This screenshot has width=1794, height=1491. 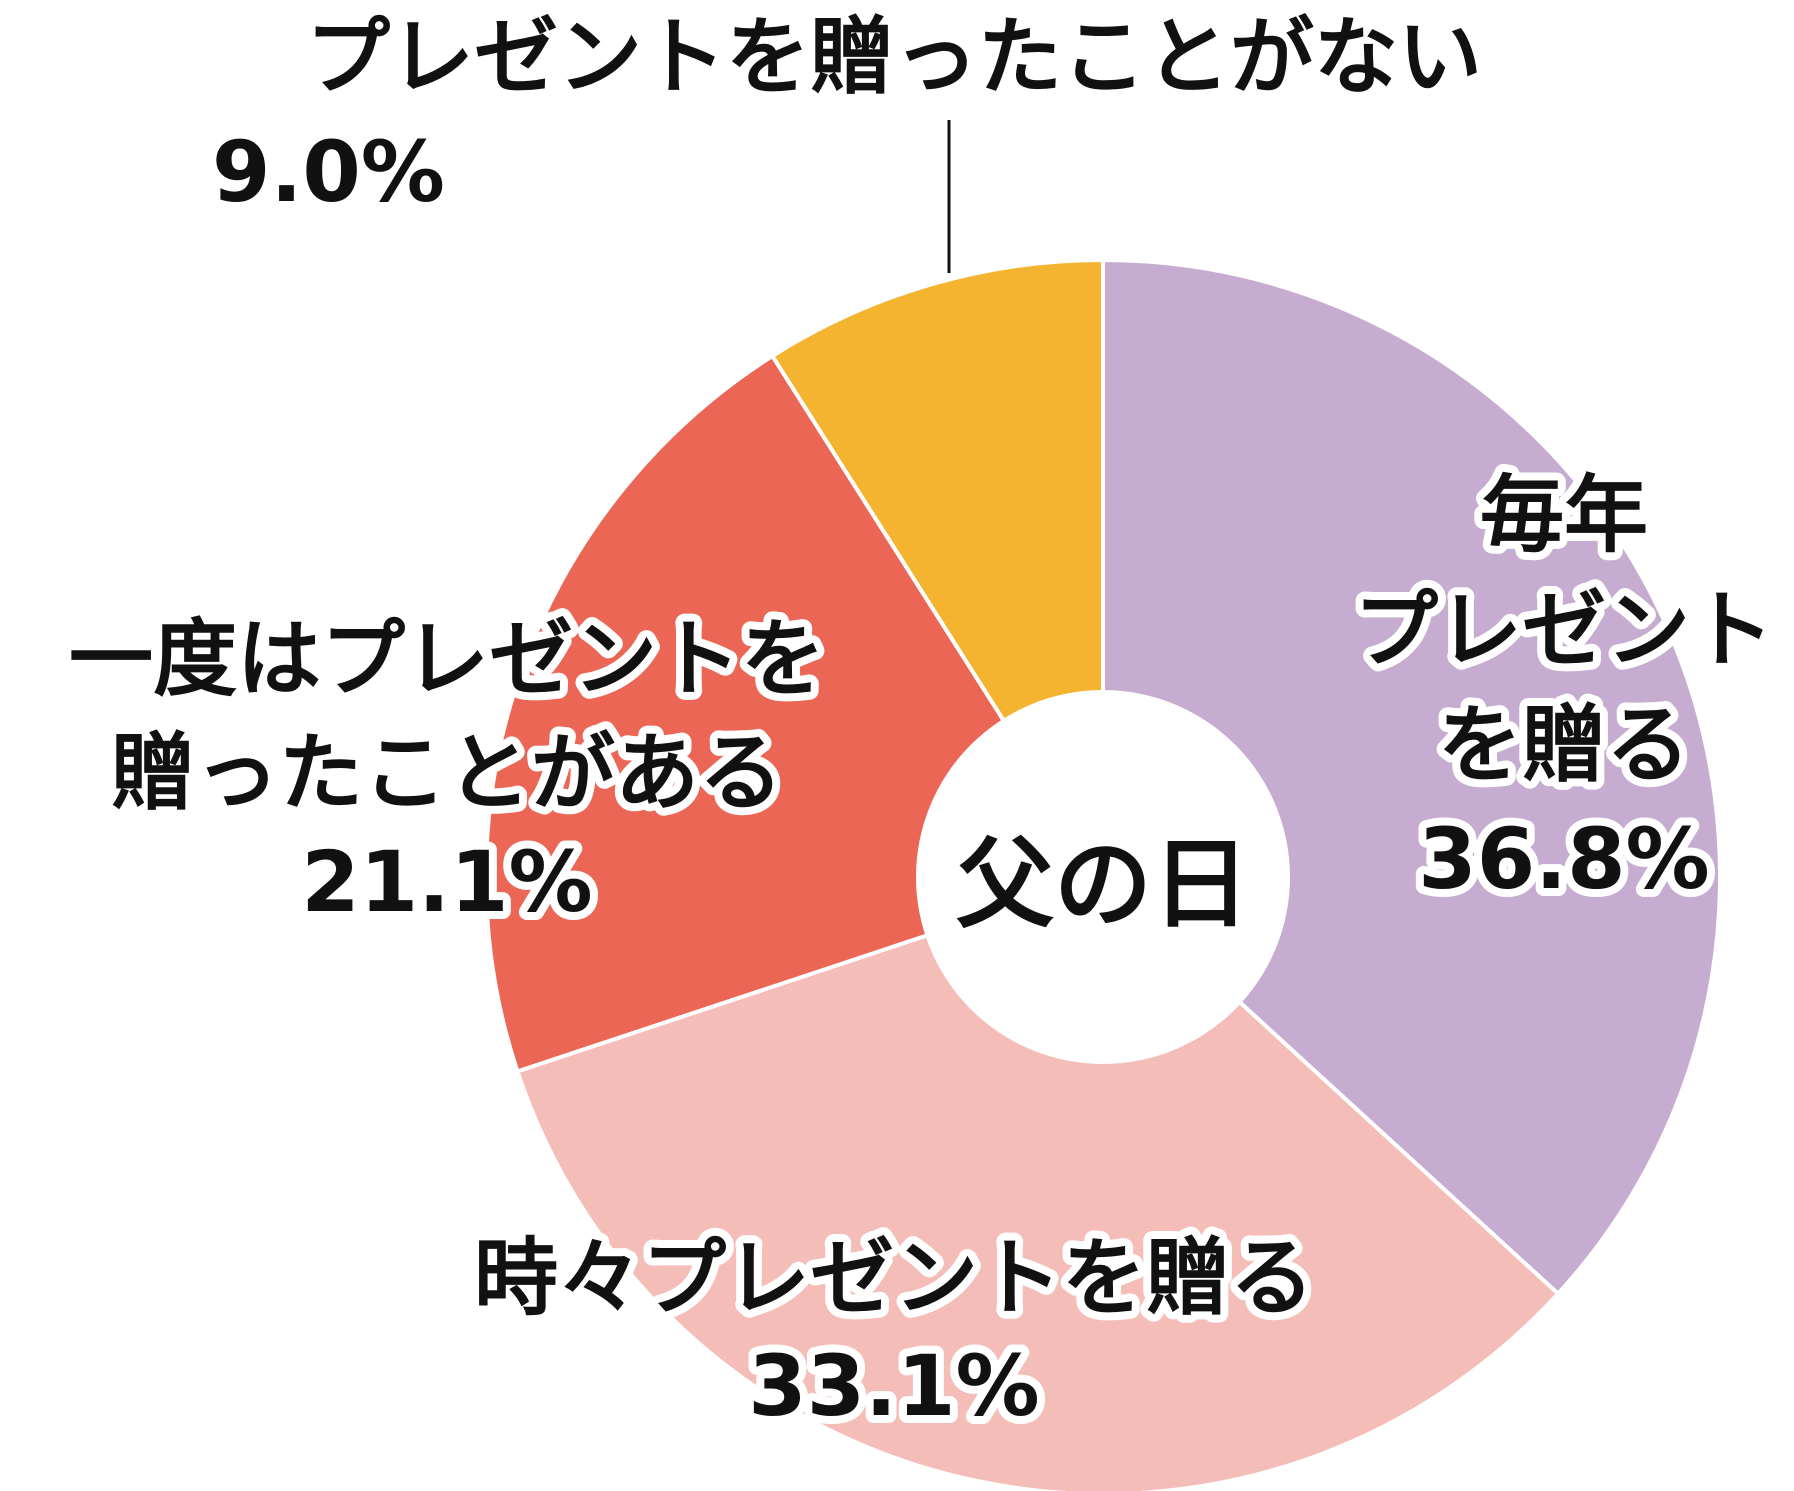 I want to click on slice-label: プレゼント, so click(x=1564, y=630).